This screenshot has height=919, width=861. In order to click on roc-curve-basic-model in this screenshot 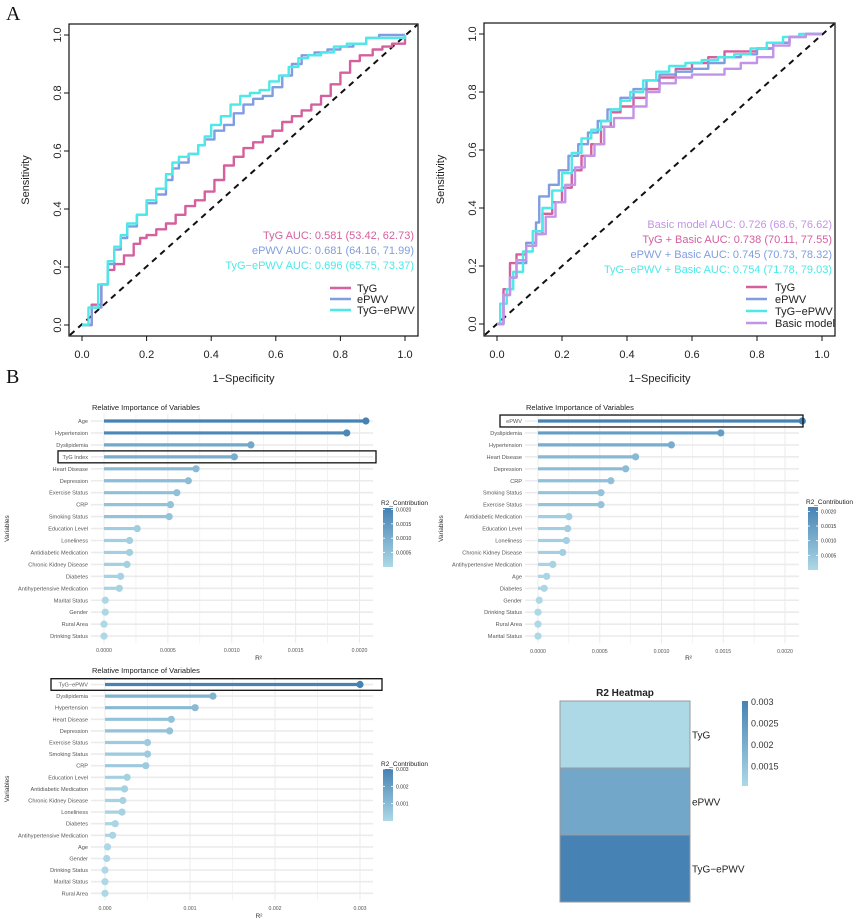, I will do `click(659, 179)`.